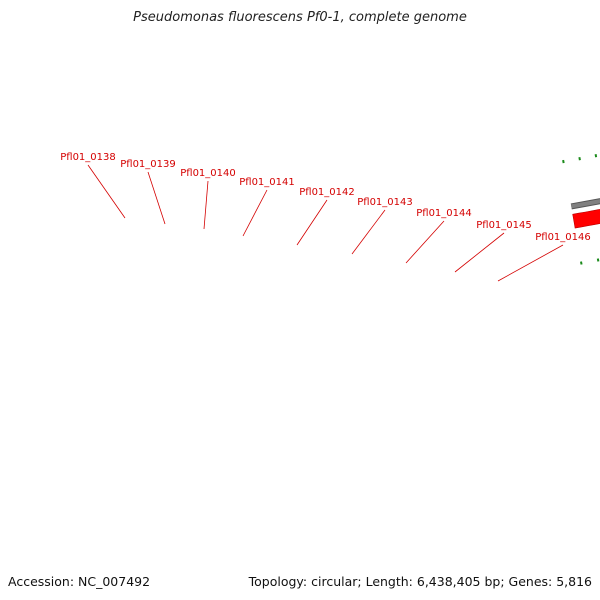  What do you see at coordinates (590, 261) in the screenshot?
I see `upper-tick-row` at bounding box center [590, 261].